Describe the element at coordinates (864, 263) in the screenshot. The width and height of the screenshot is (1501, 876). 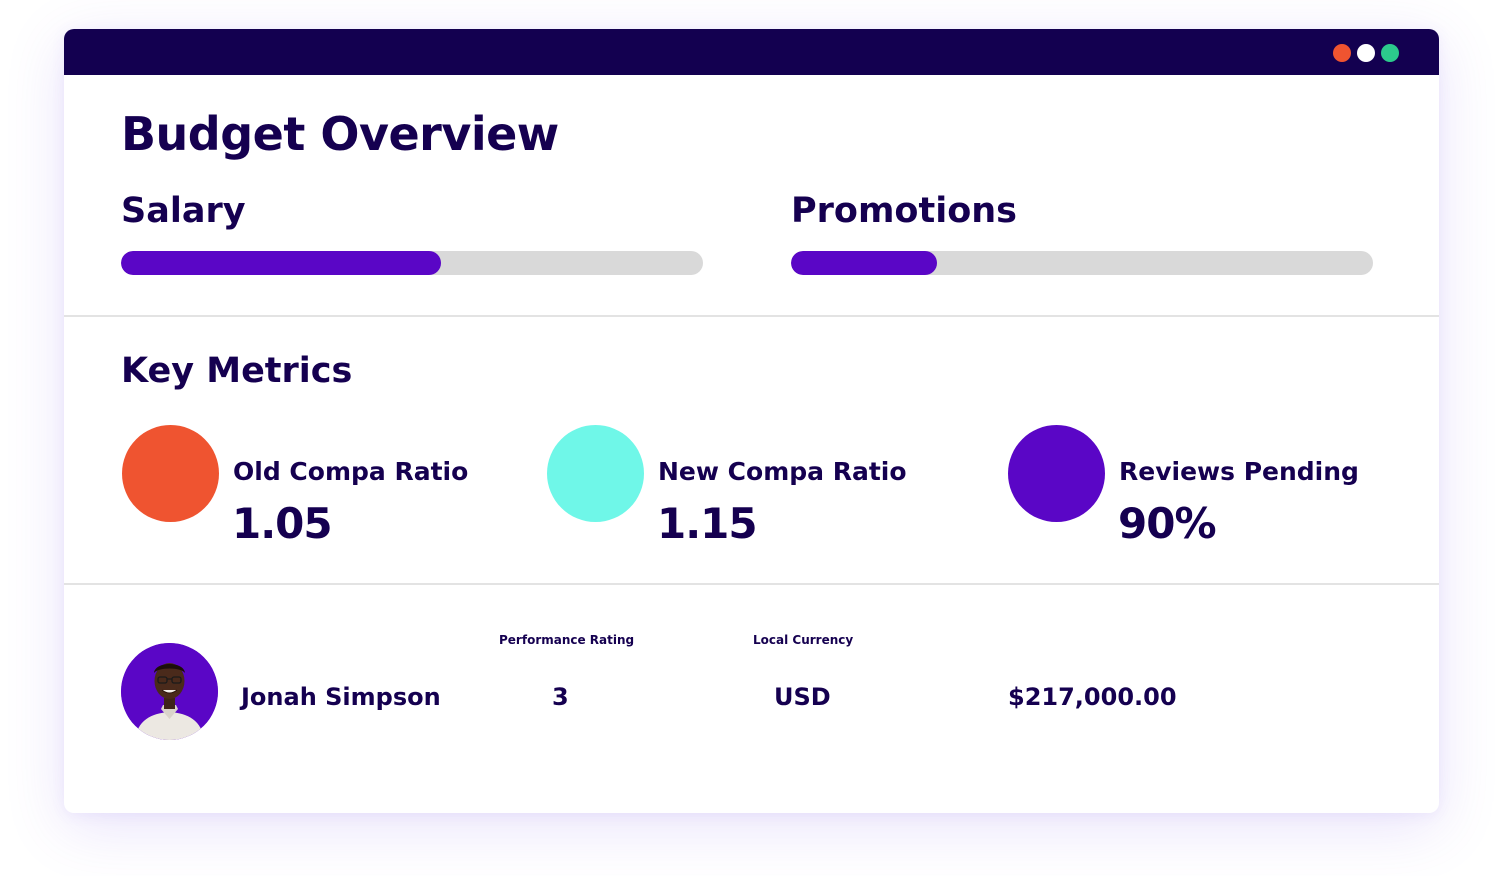
I see `promotions-progress-fill` at that location.